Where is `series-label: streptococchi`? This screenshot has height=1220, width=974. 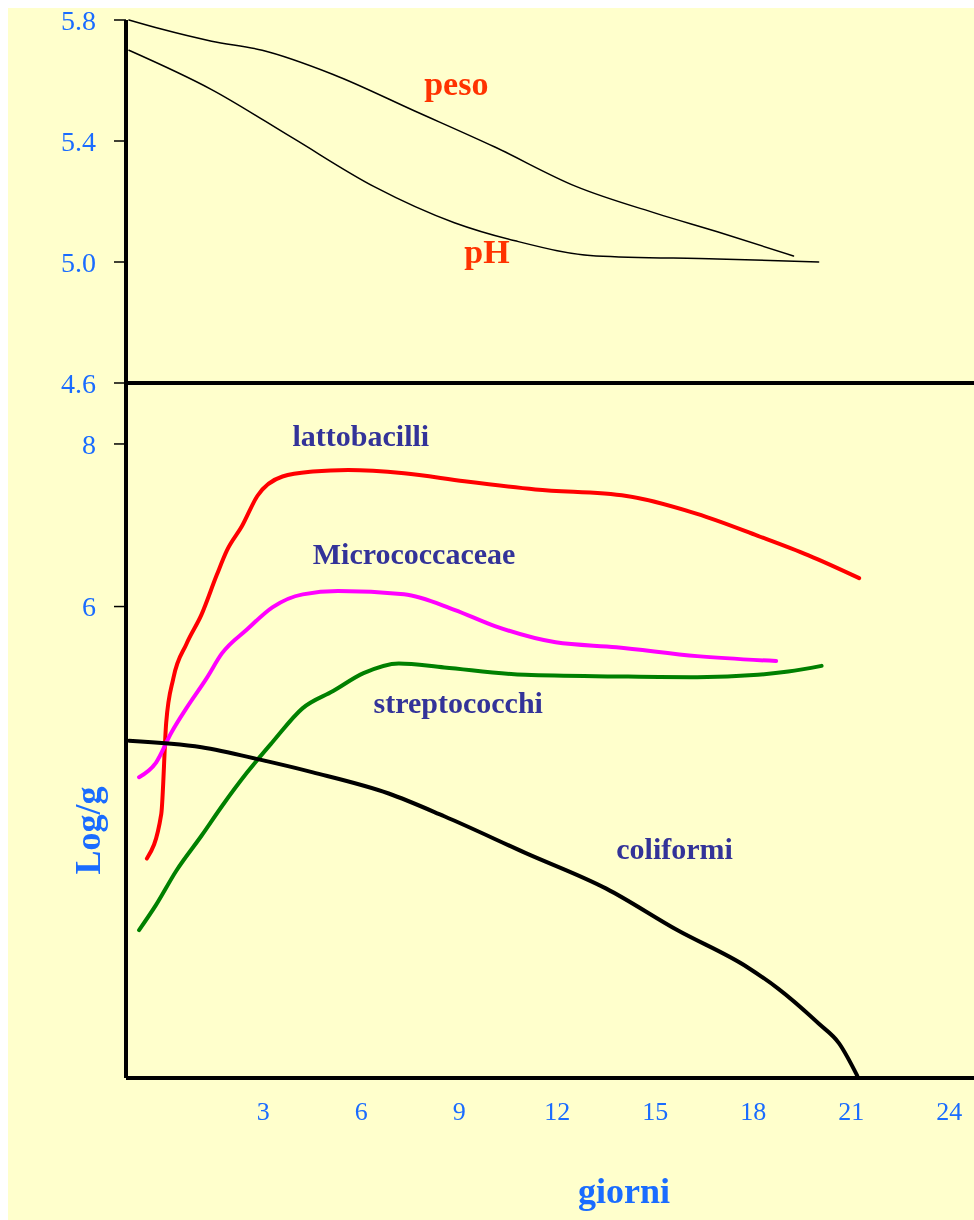
series-label: streptococchi is located at coordinates (458, 703).